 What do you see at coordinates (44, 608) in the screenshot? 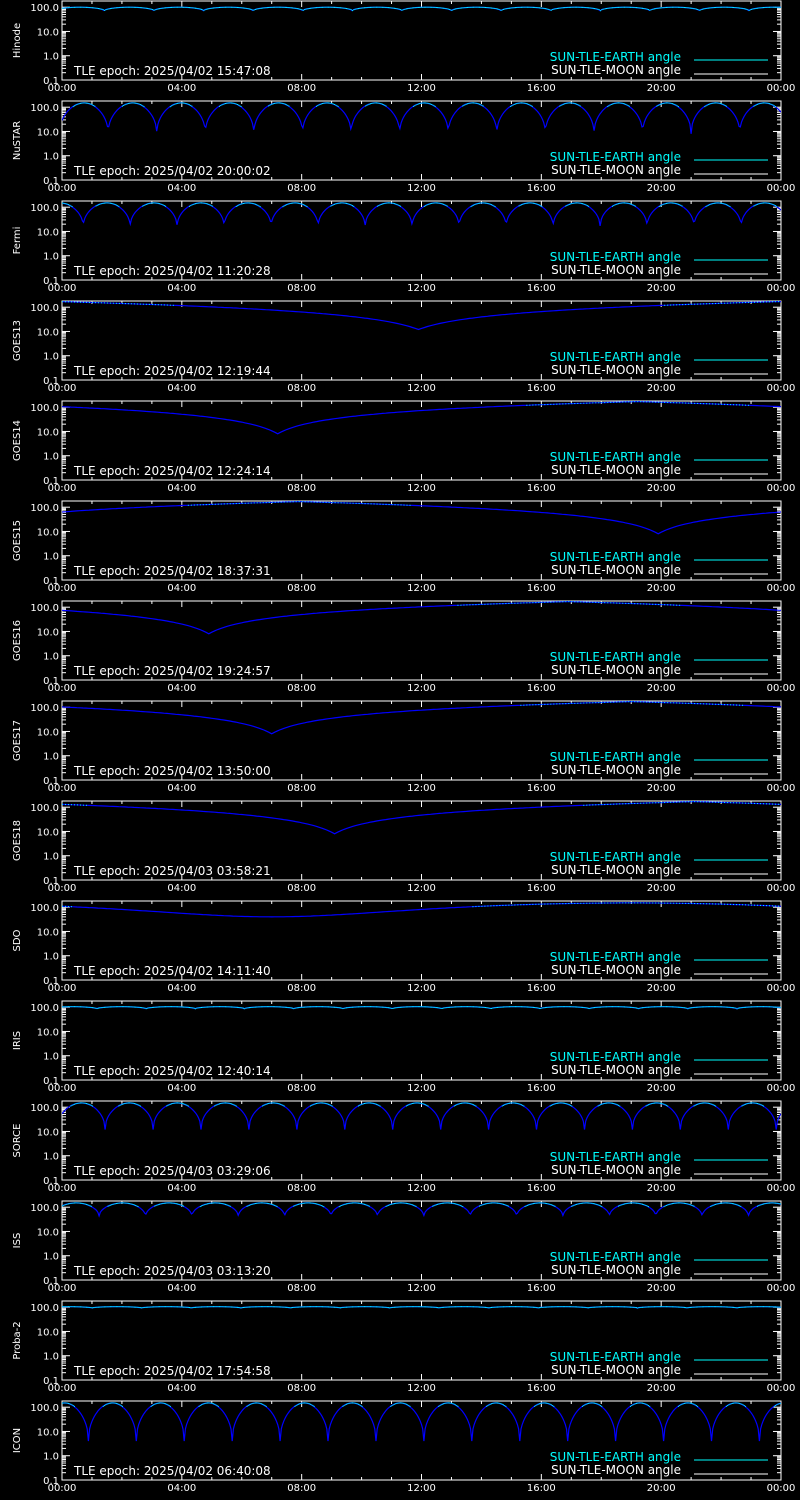
I see `y-tick-label: 100.0` at bounding box center [44, 608].